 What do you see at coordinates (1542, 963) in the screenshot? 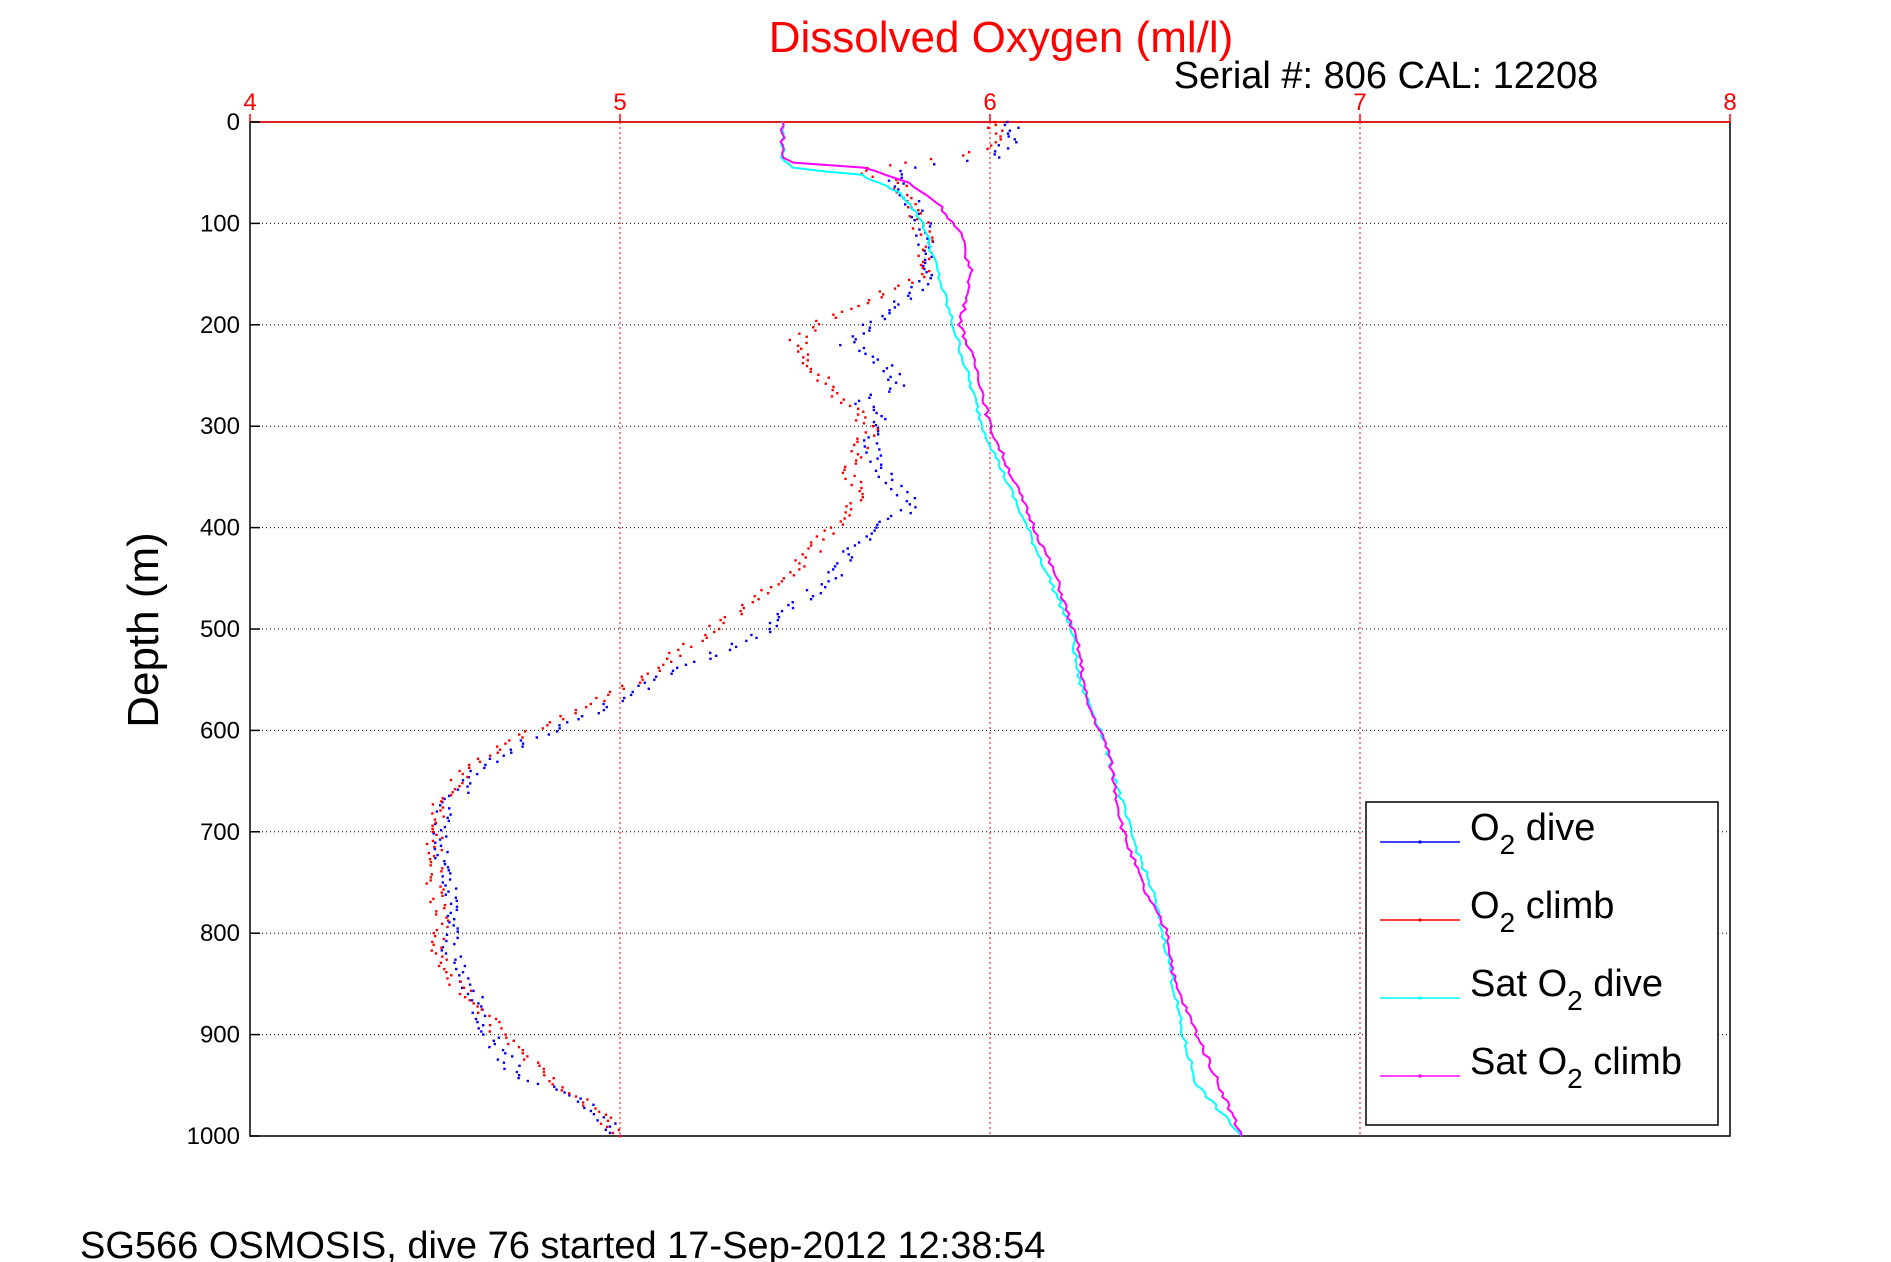
I see `legend-box` at bounding box center [1542, 963].